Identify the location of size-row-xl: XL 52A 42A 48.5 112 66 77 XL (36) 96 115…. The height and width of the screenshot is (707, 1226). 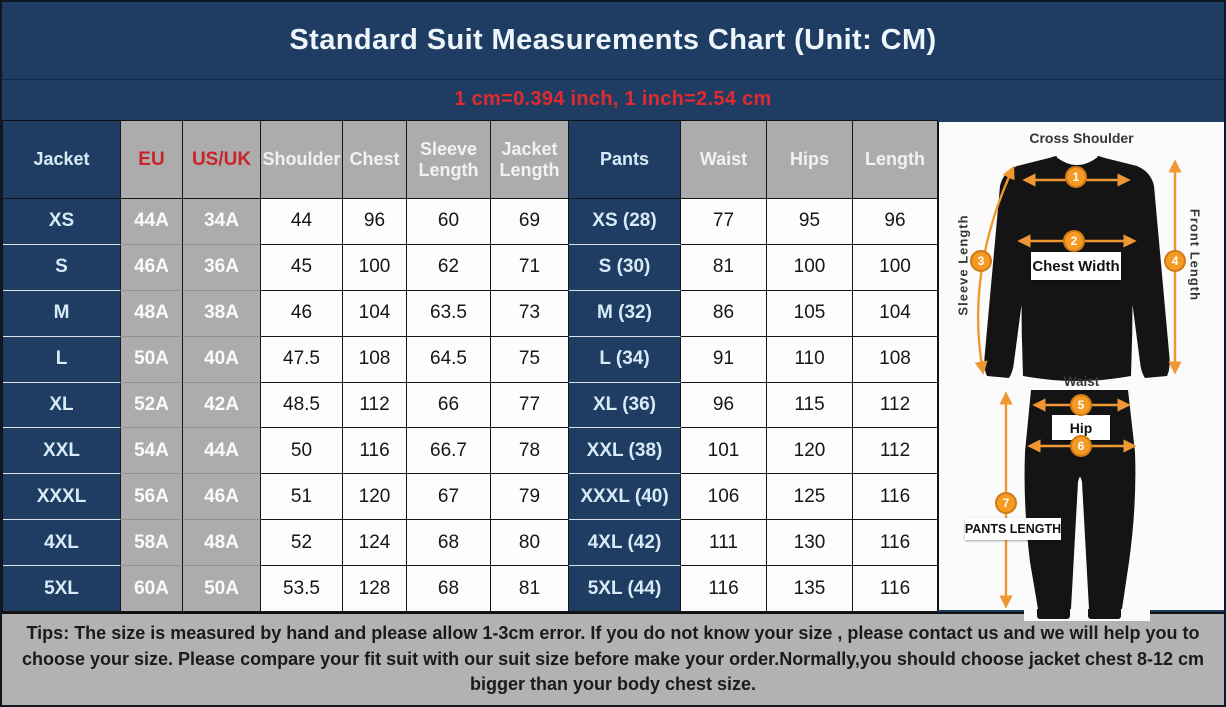
(470, 405).